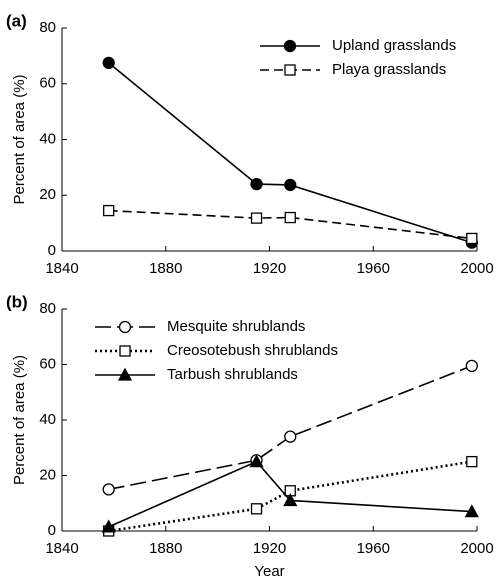 This screenshot has width=499, height=585. I want to click on legend-label: Tarbush shrublands, so click(232, 374).